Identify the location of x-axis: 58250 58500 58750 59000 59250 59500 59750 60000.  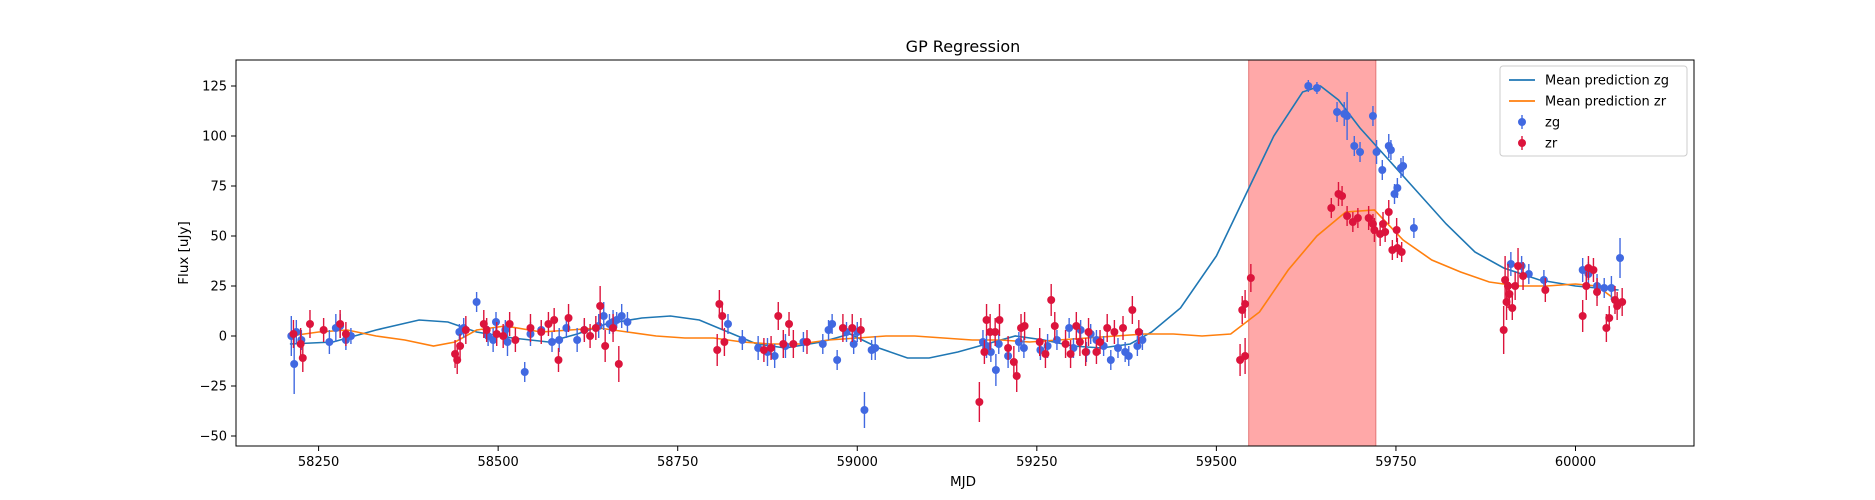
(947, 458).